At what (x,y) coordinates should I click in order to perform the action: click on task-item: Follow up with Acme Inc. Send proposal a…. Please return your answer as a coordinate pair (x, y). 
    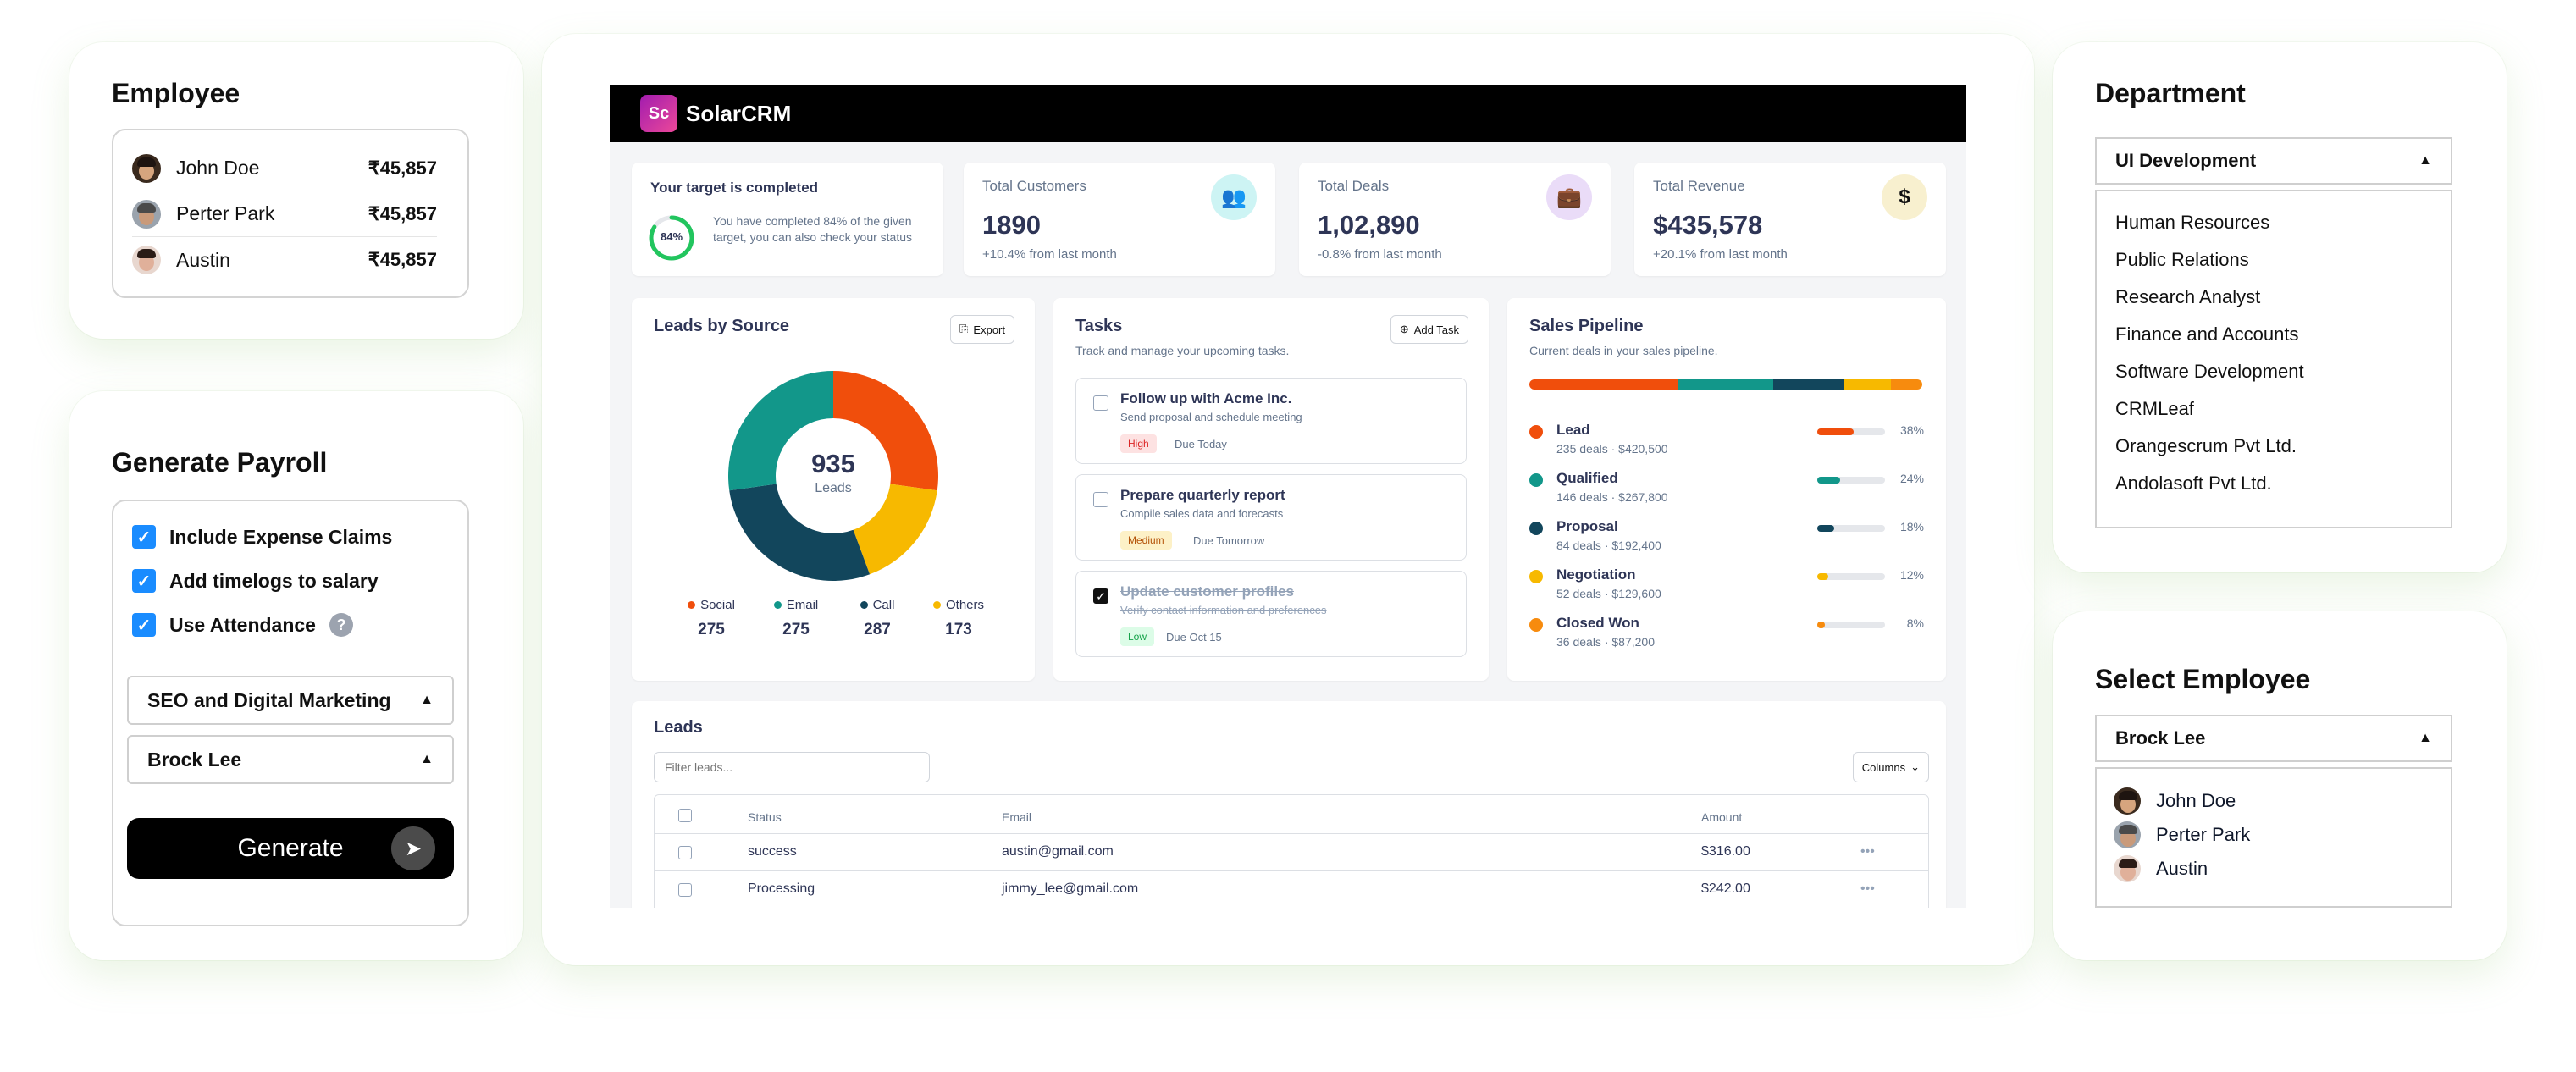
    Looking at the image, I should click on (1271, 421).